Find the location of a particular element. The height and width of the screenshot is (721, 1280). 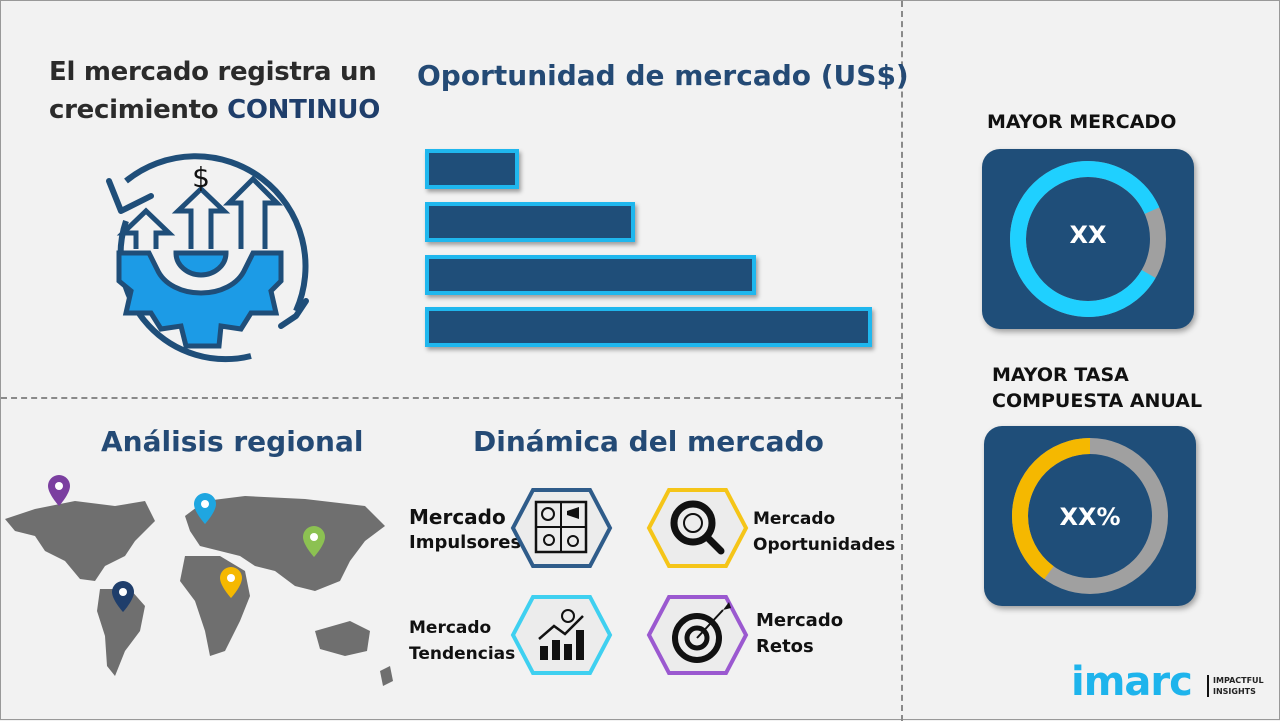

dynamics-title: Dinámica del mercado is located at coordinates (648, 441).